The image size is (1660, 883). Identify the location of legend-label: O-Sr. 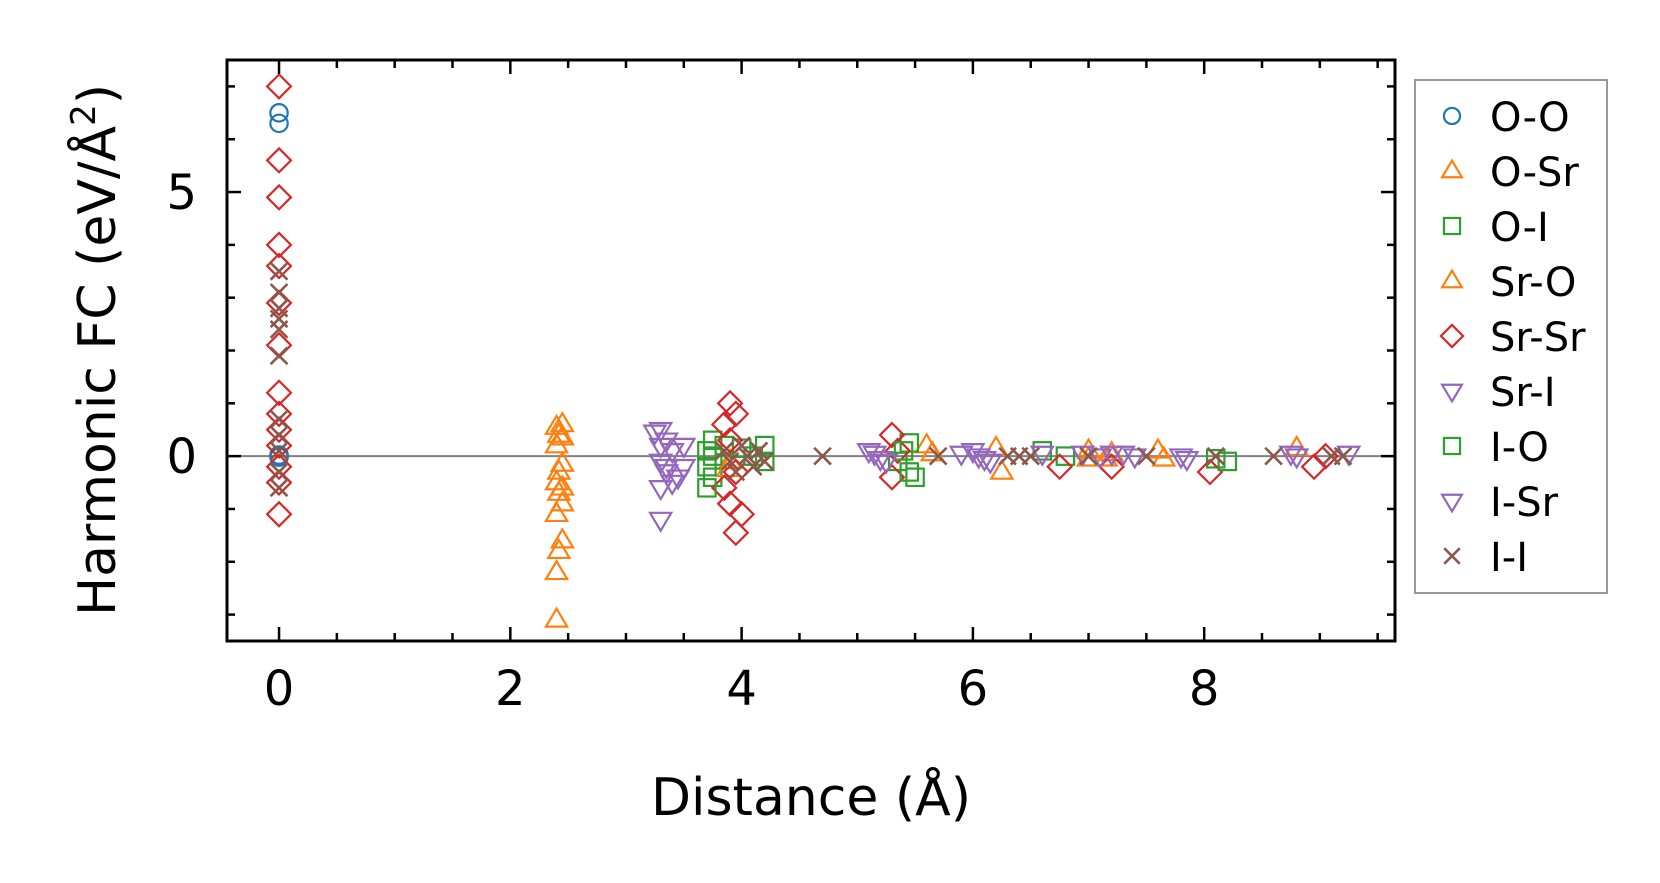
(1534, 173).